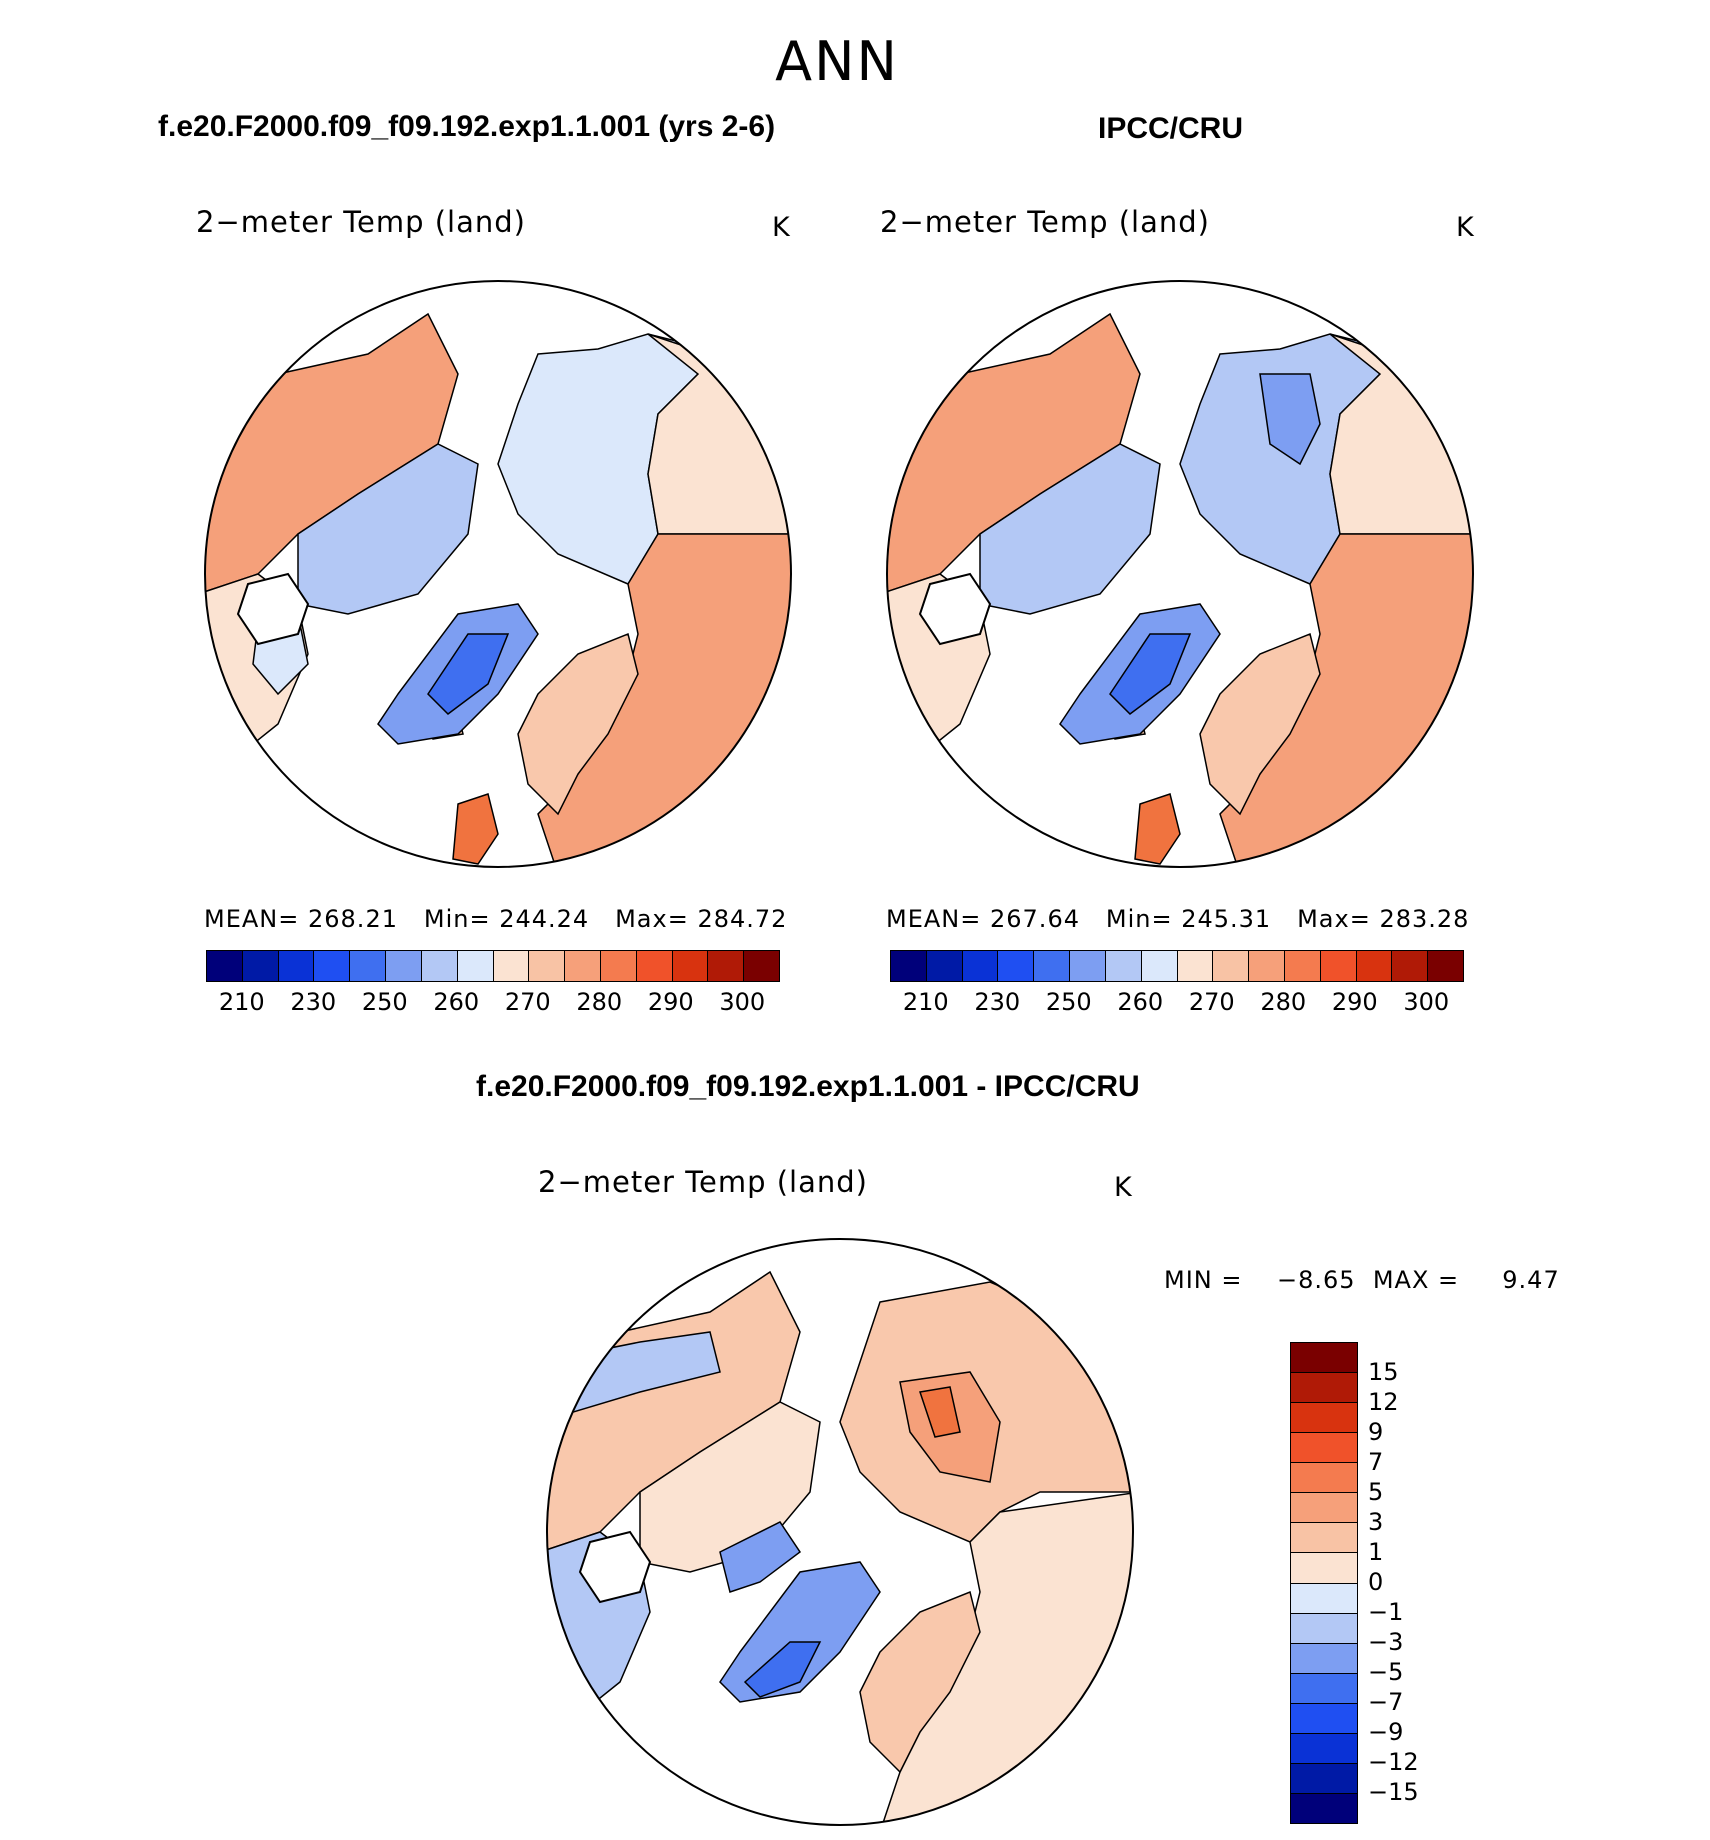  I want to click on model-variable-label: 2−meter Temp (land), so click(361, 222).